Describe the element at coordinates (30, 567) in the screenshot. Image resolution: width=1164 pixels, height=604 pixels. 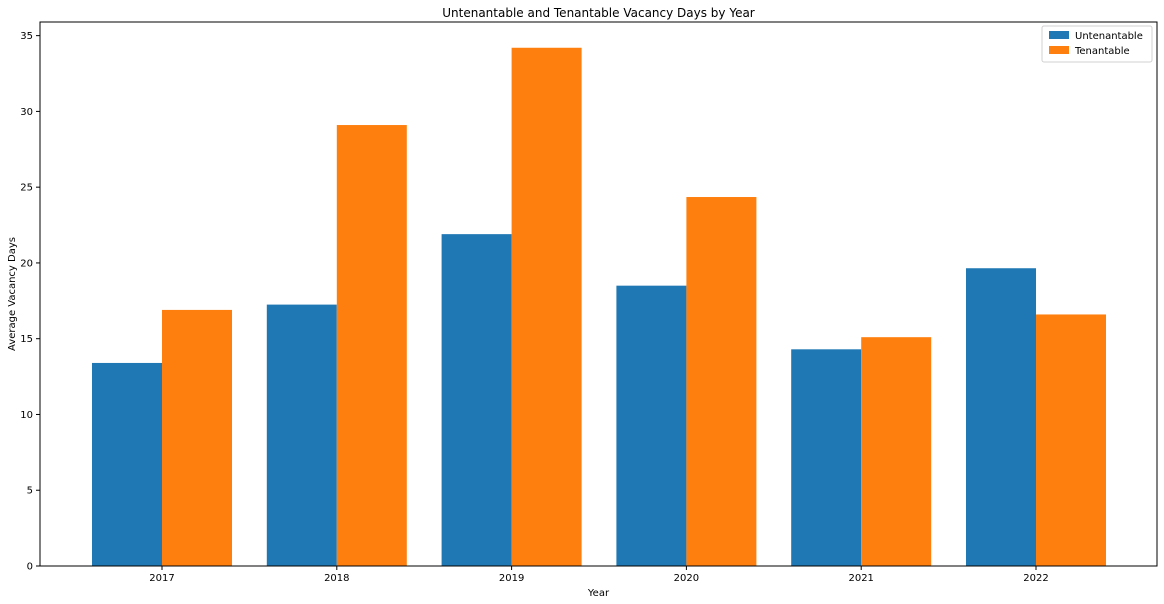
I see `y-tick-label: 0` at that location.